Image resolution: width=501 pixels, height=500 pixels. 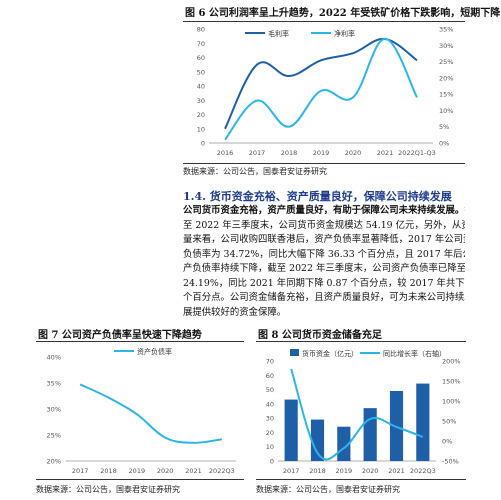 What do you see at coordinates (417, 153) in the screenshot?
I see `x-axis-tick: 2022Q1-Q3` at bounding box center [417, 153].